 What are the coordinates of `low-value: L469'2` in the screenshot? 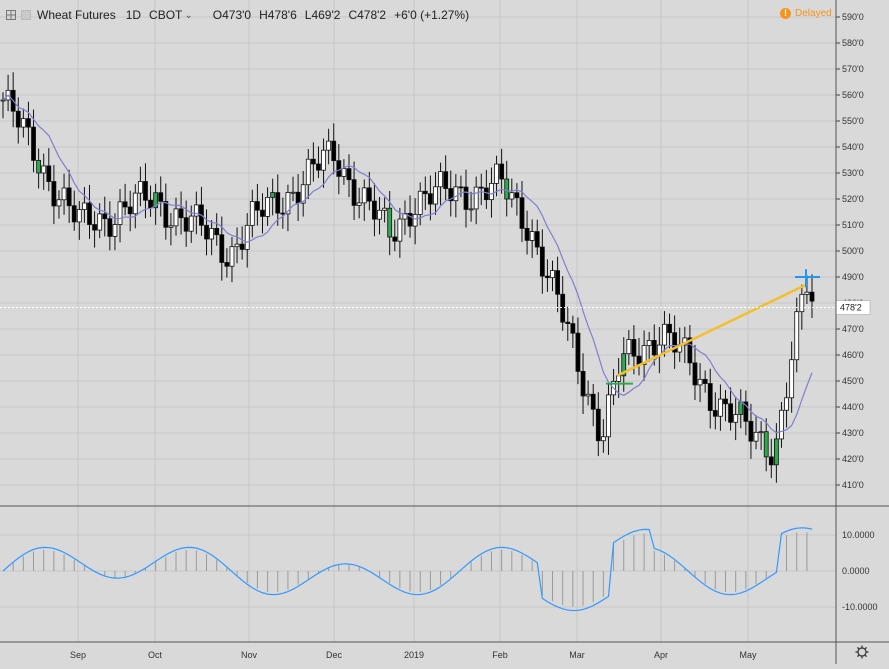 It's located at (322, 15).